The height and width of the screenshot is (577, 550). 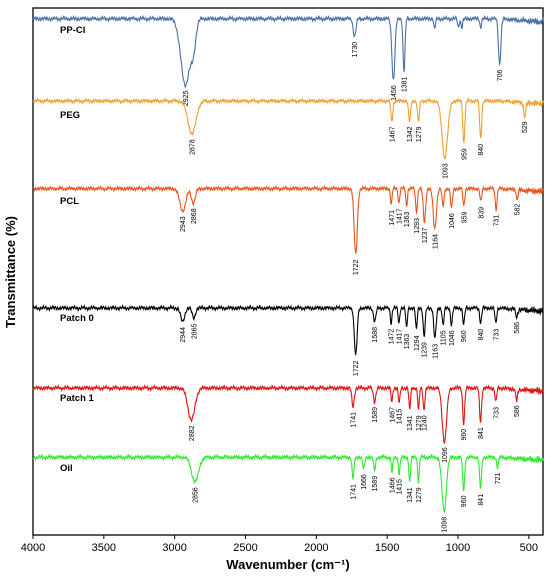 What do you see at coordinates (196, 495) in the screenshot?
I see `peak-label: 2856` at bounding box center [196, 495].